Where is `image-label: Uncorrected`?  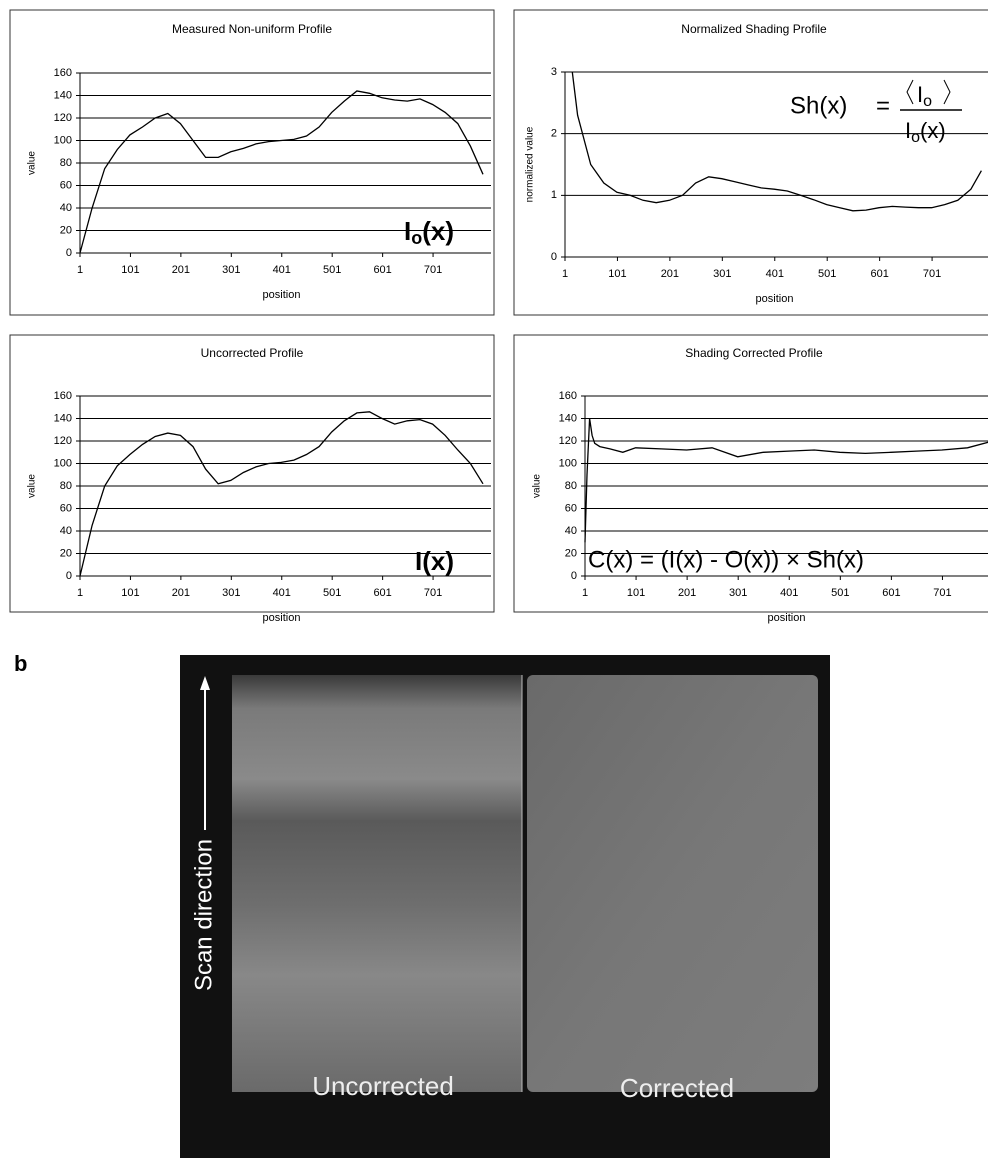
image-label: Uncorrected is located at coordinates (383, 1086).